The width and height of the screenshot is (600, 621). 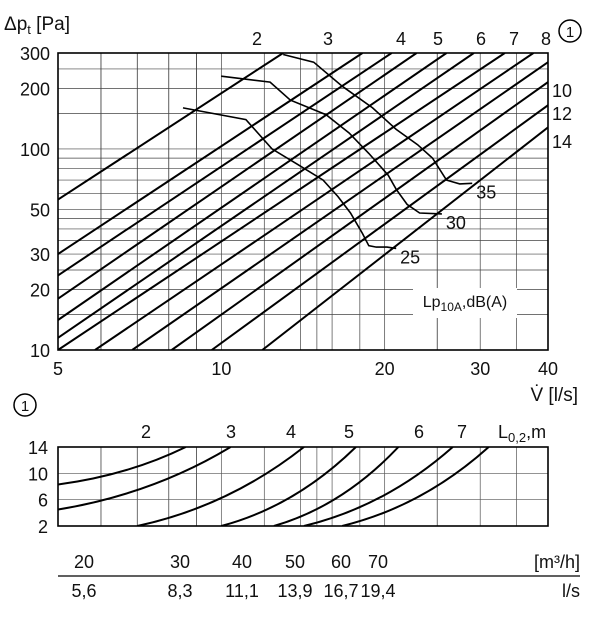 I want to click on x-tick-label: 20, so click(x=385, y=369).